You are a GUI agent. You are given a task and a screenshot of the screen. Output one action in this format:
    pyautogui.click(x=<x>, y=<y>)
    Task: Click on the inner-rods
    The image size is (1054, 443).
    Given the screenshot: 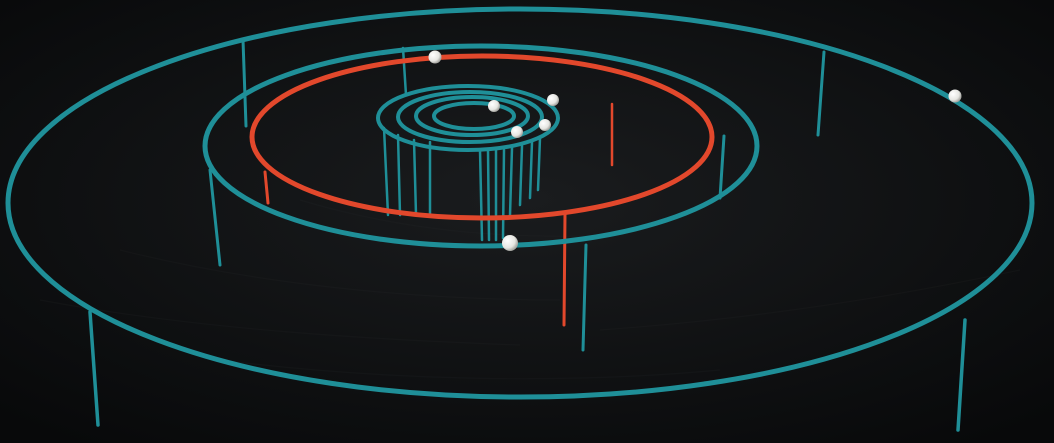 What is the action you would take?
    pyautogui.click(x=462, y=184)
    